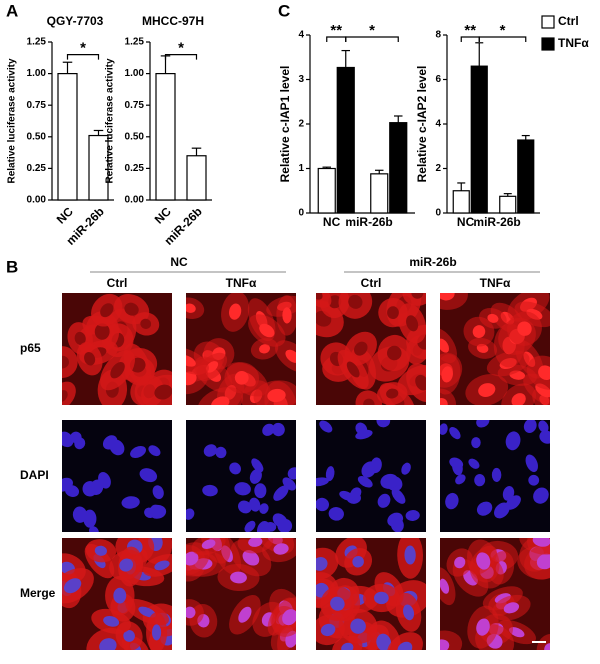 This screenshot has height=664, width=600. I want to click on row-label: p65, so click(30, 348).